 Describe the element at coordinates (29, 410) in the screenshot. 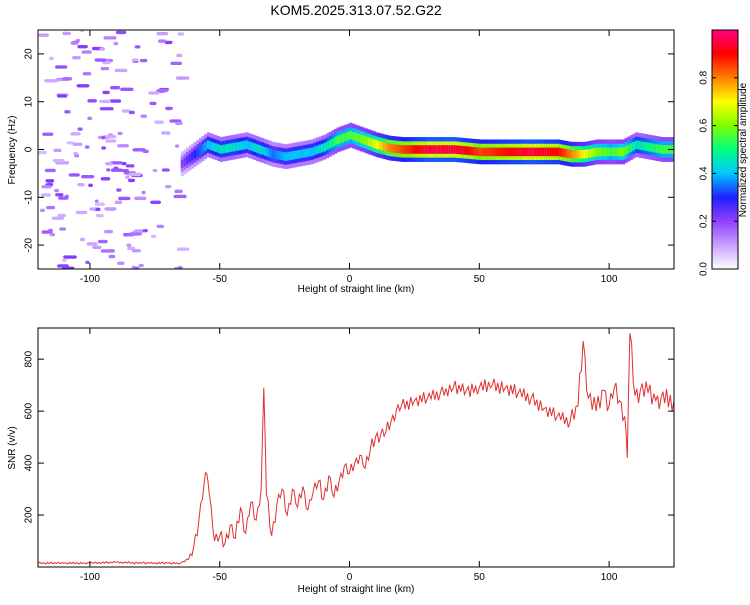

I see `y-tick-label: 600` at that location.